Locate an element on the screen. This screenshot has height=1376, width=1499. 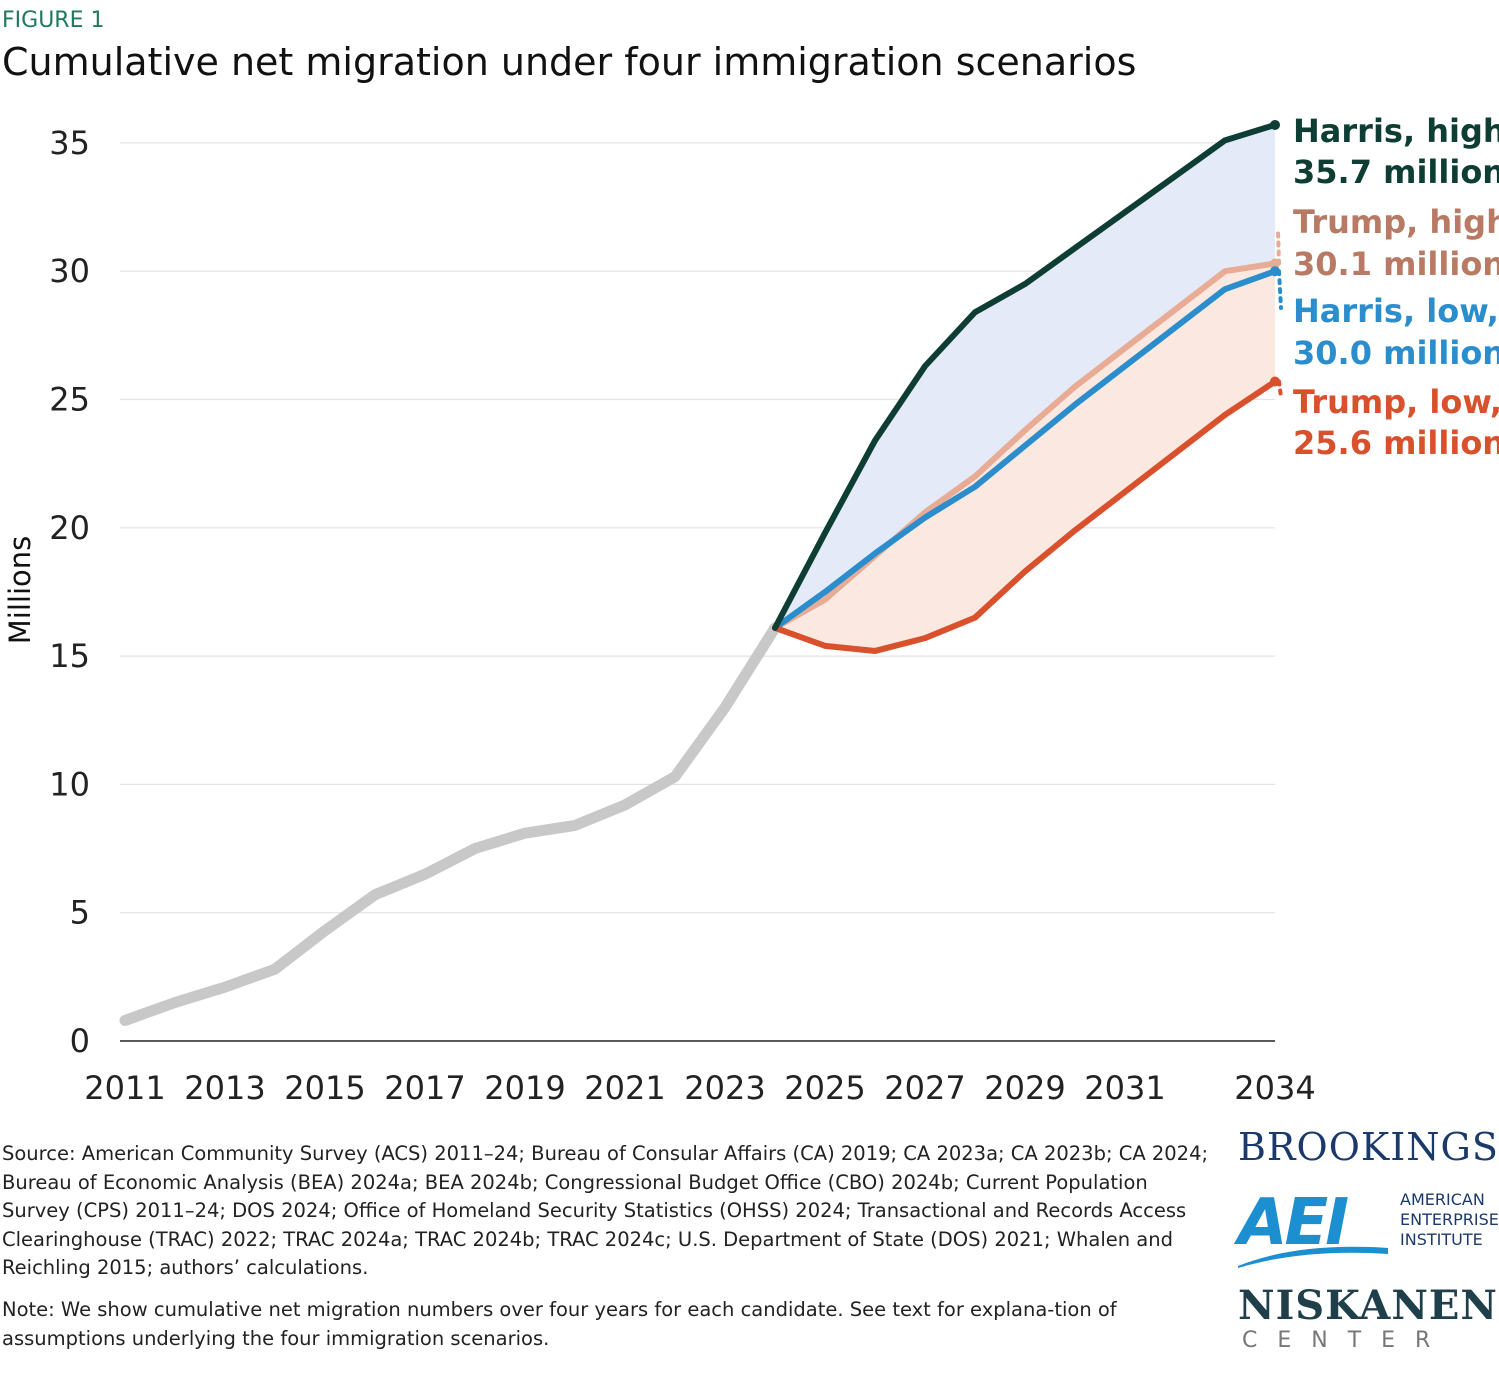
y-tick-label: 15 is located at coordinates (69, 656).